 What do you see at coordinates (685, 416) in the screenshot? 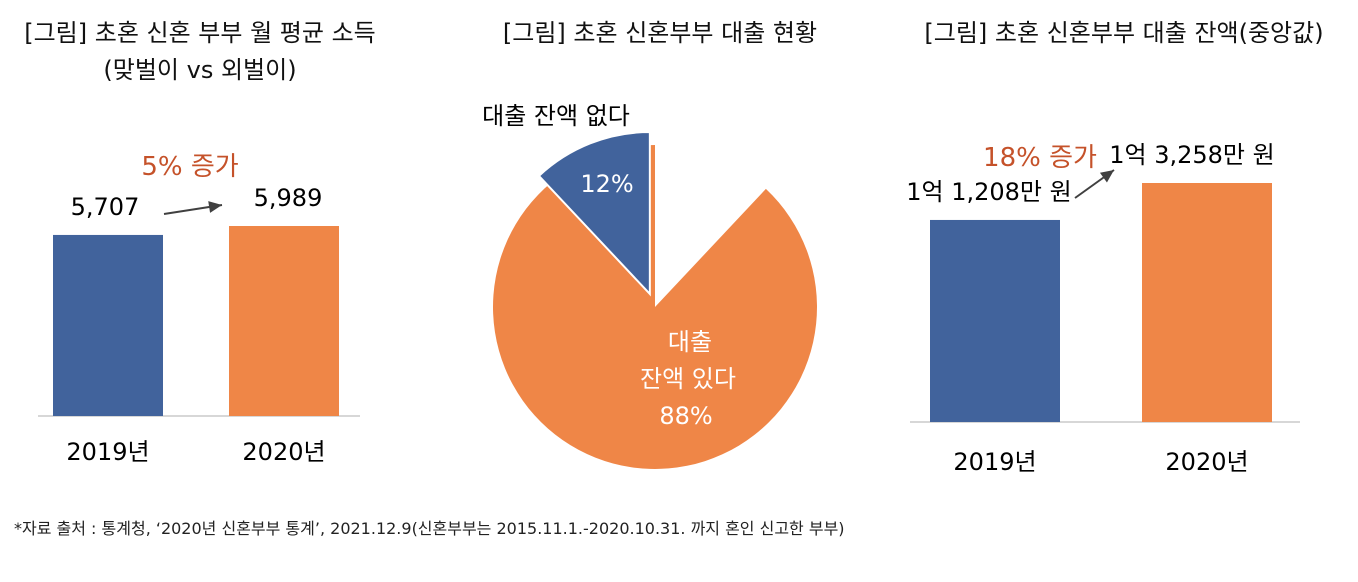
I see `slice-value-loan: 88%` at bounding box center [685, 416].